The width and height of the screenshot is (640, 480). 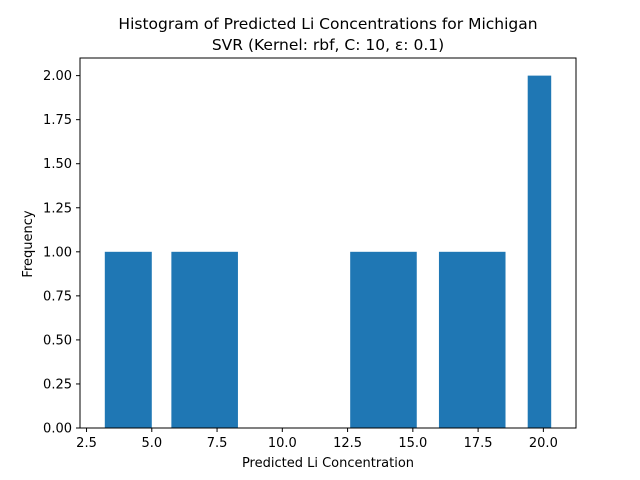 What do you see at coordinates (28, 243) in the screenshot?
I see `y-axis-label: Frequency` at bounding box center [28, 243].